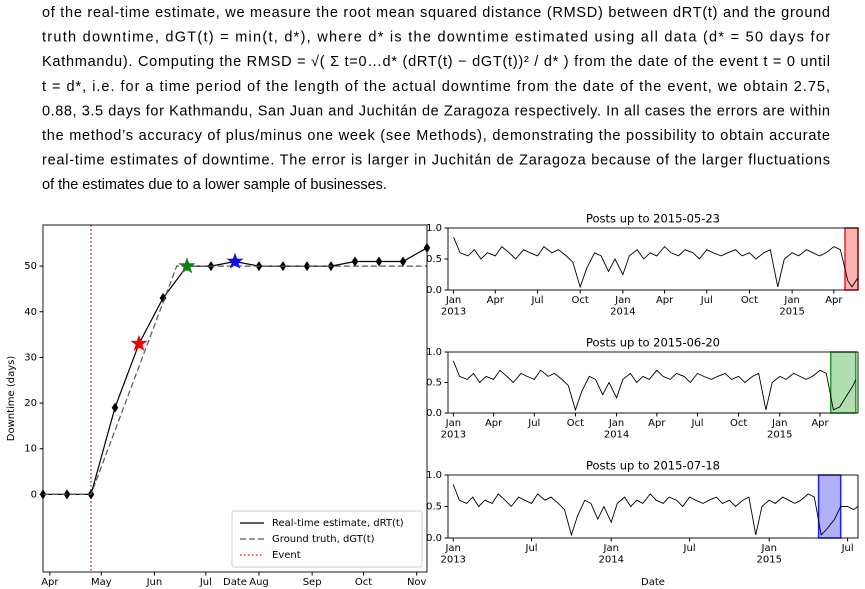 Image resolution: width=865 pixels, height=589 pixels. I want to click on x-tick-label: Jun, so click(154, 582).